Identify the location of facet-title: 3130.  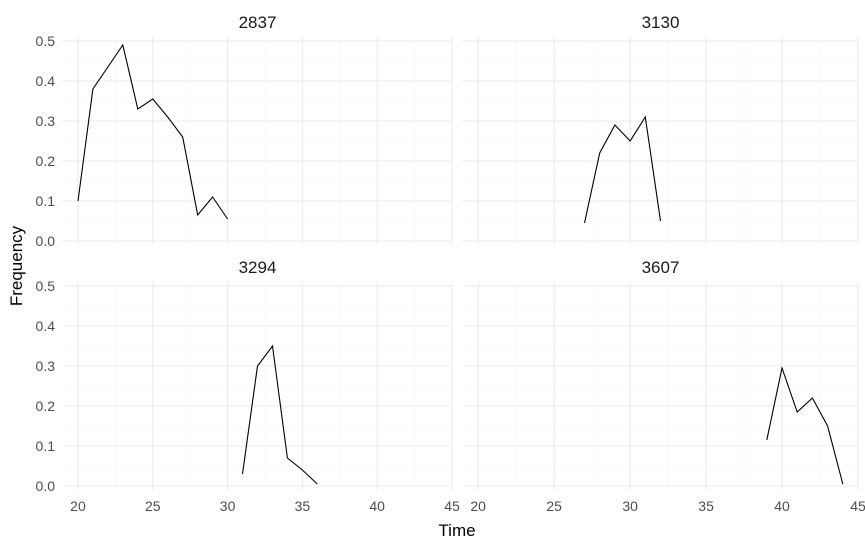
(661, 22).